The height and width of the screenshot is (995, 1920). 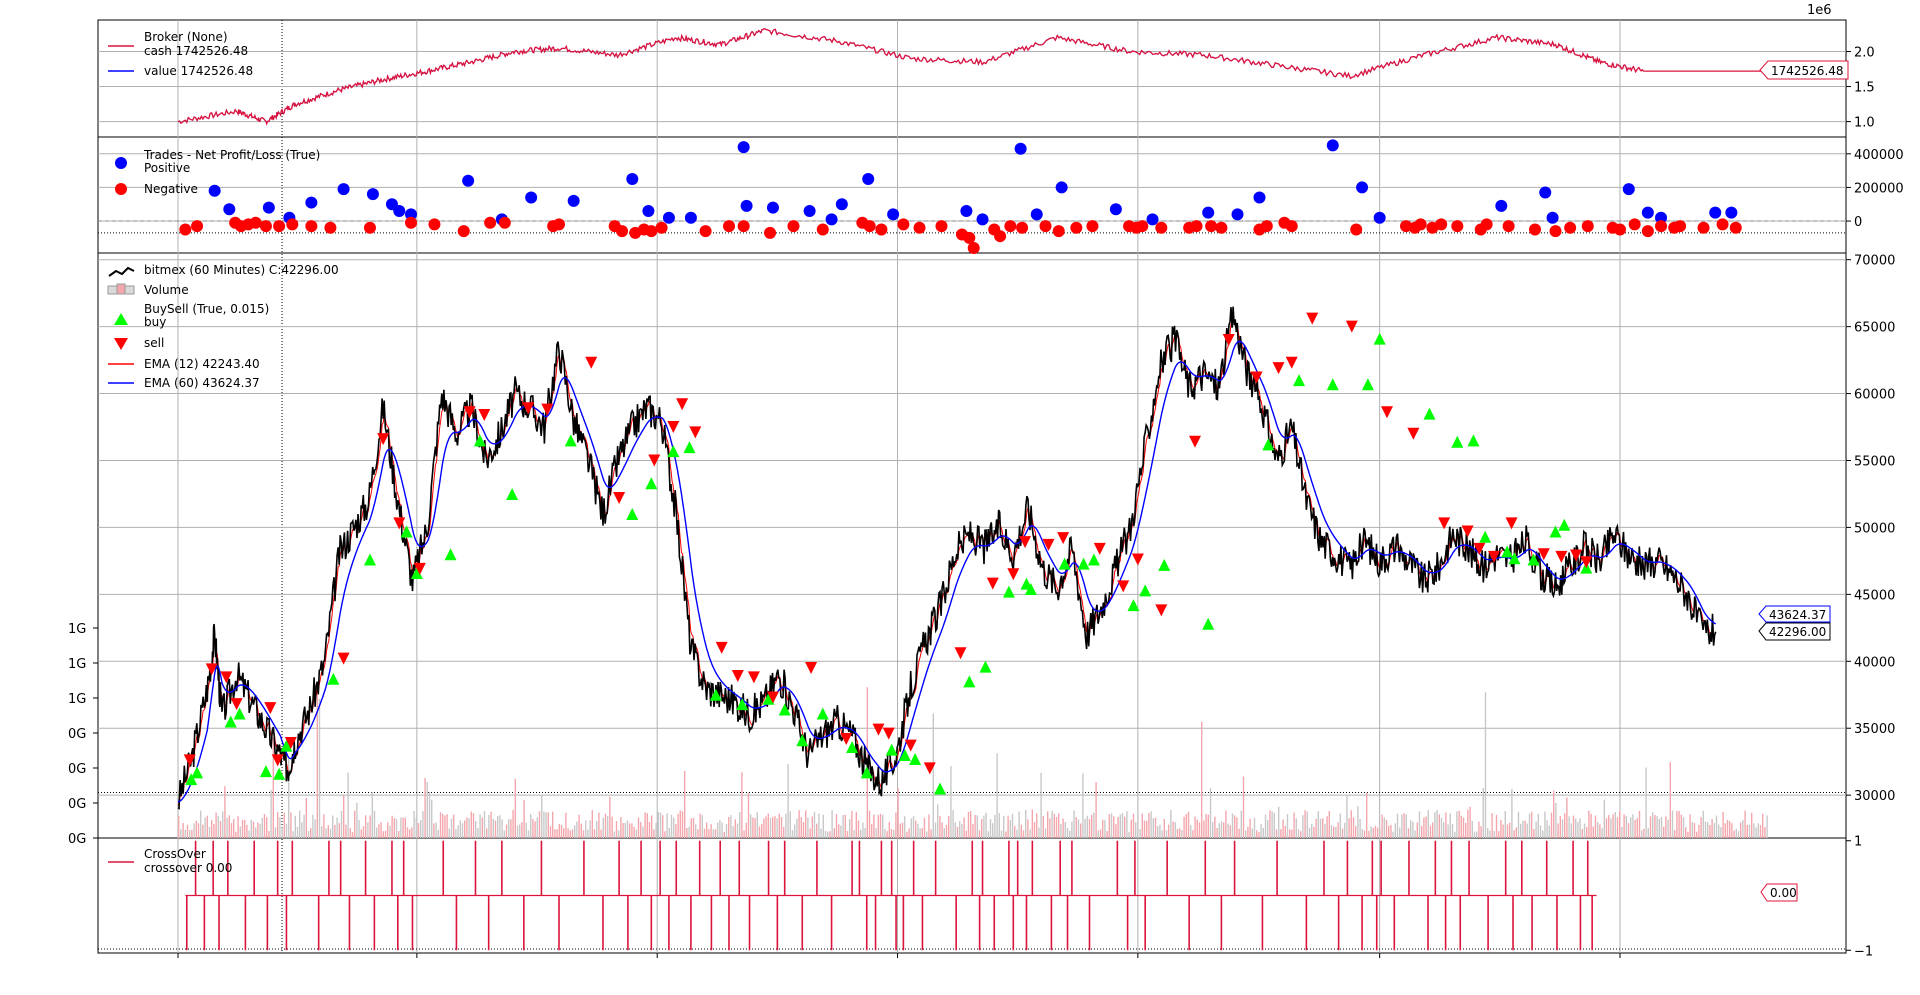 I want to click on price-ytick-label: 45000, so click(x=1874, y=595).